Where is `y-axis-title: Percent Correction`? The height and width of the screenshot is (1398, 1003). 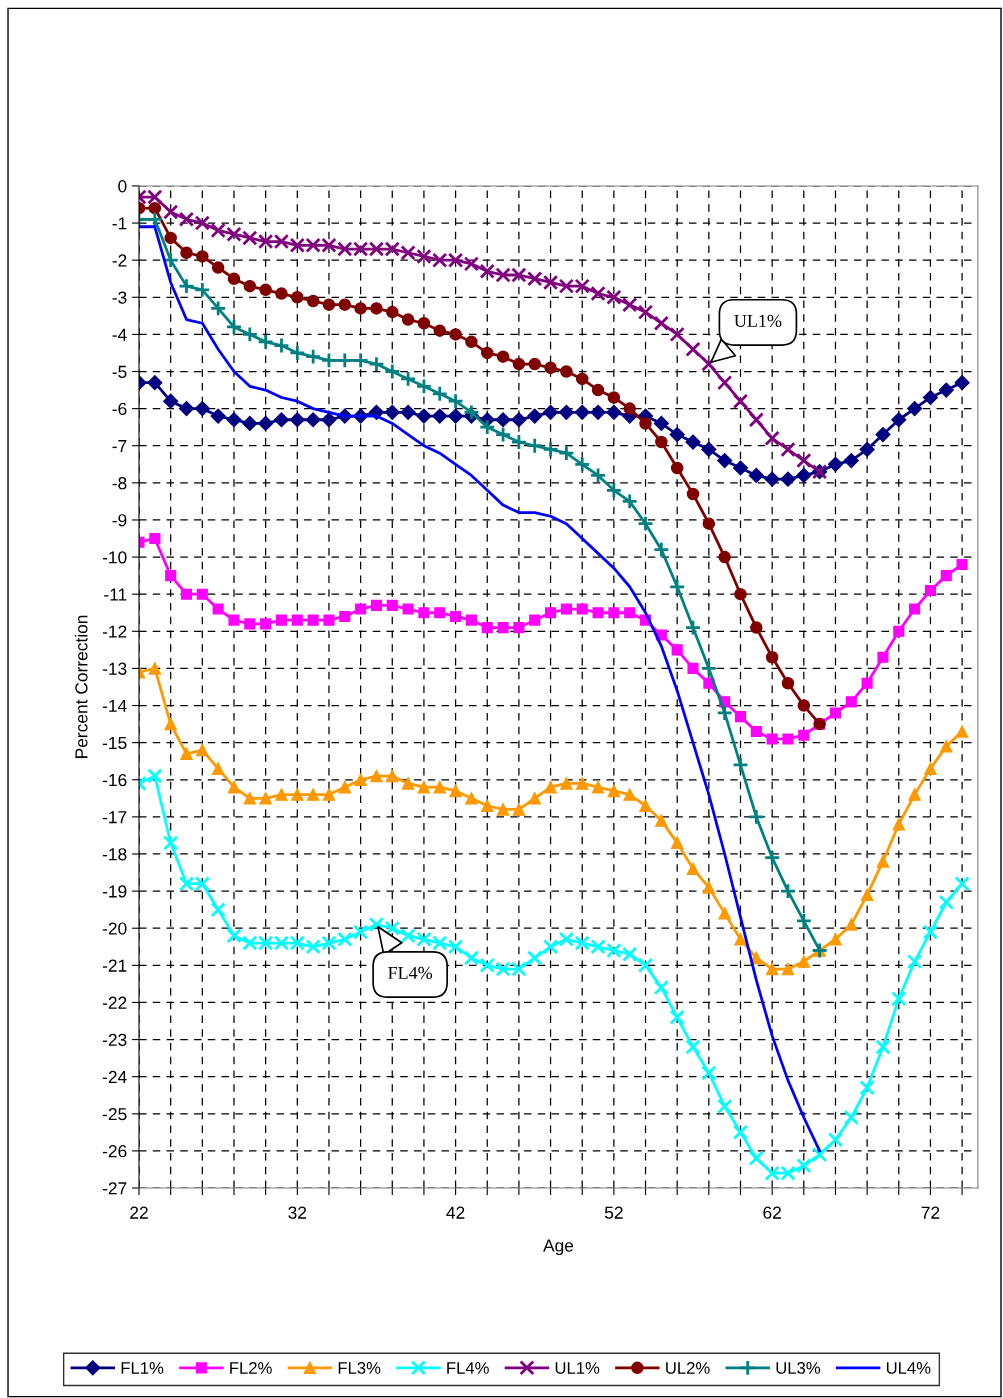 y-axis-title: Percent Correction is located at coordinates (81, 686).